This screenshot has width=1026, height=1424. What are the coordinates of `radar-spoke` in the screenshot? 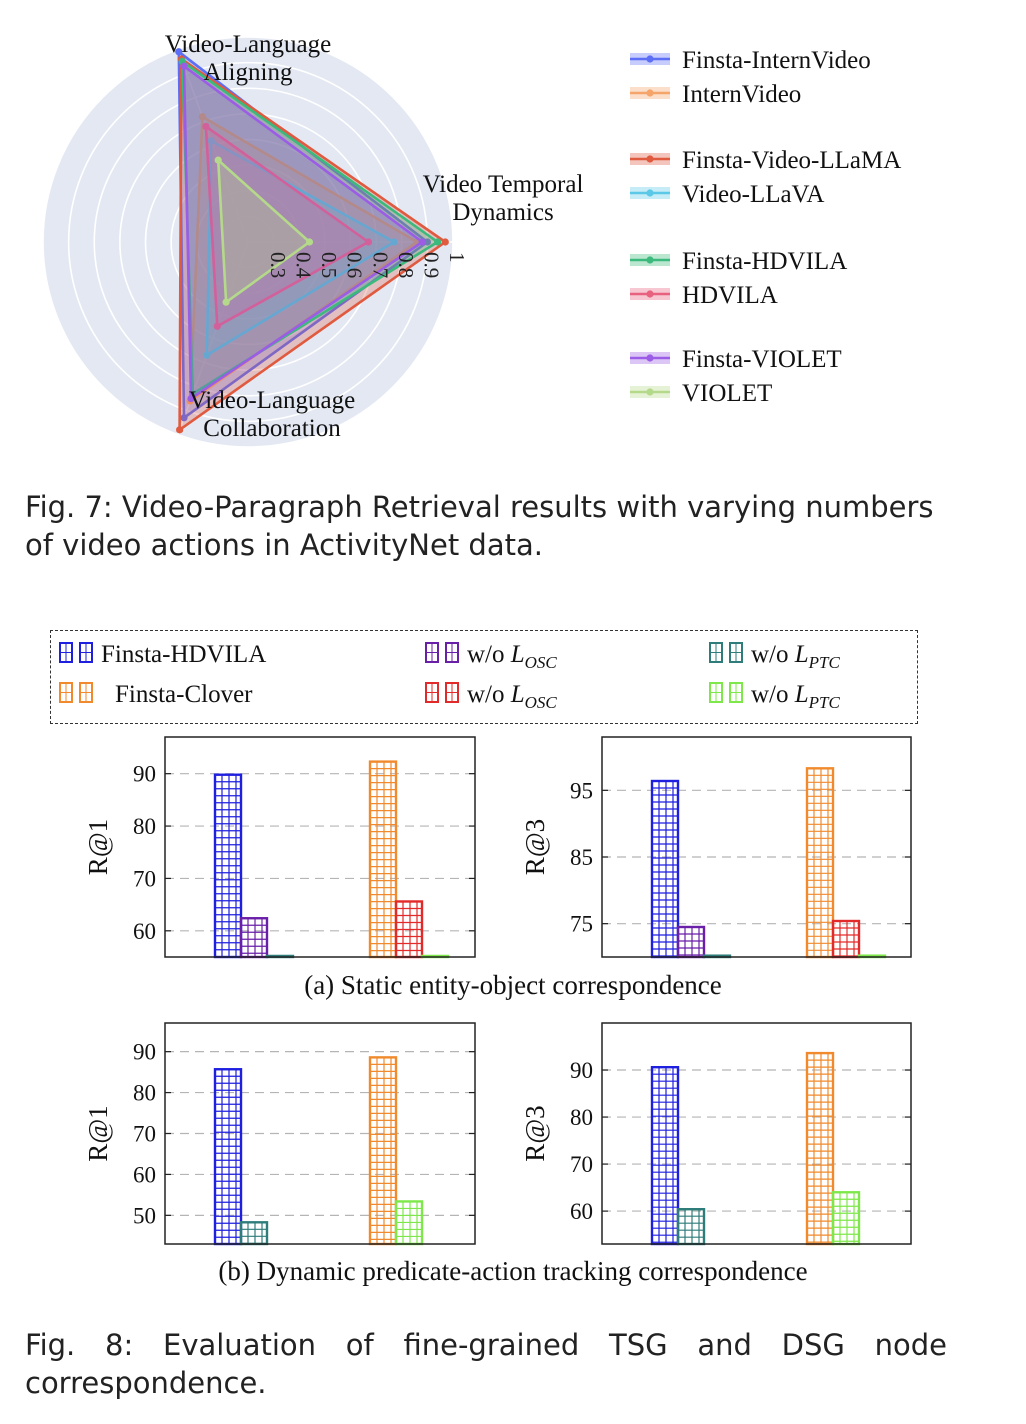 It's located at (213, 146).